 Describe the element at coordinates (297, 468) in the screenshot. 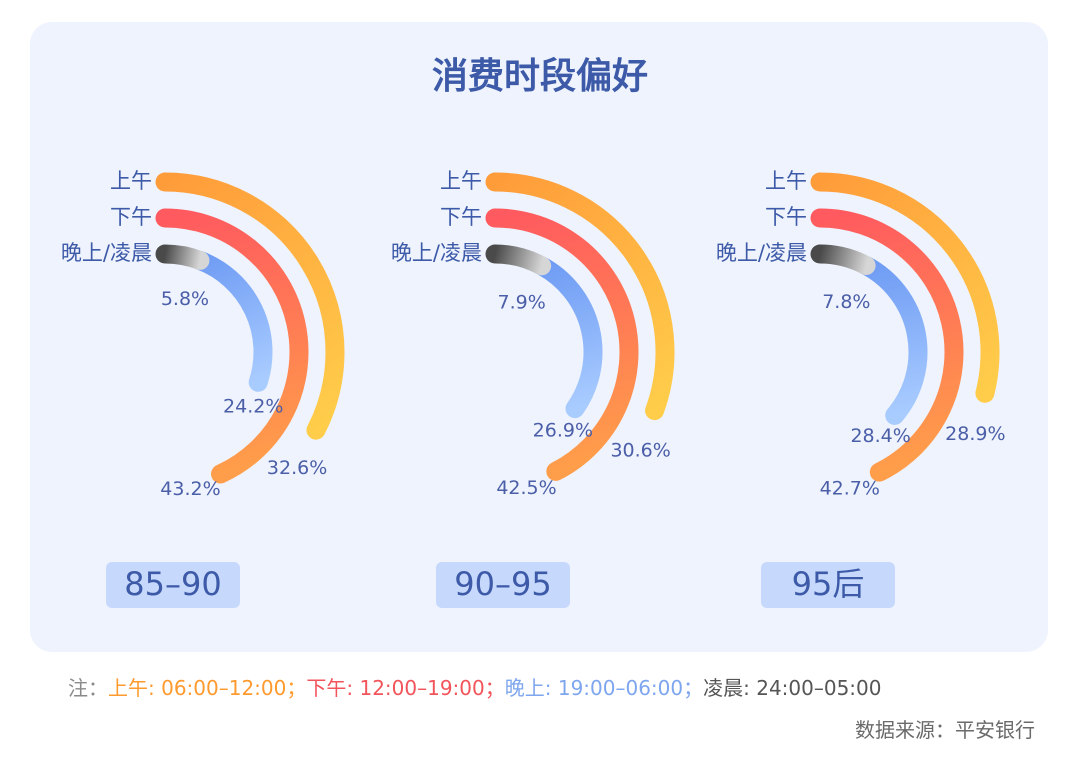

I see `value-label: 32.6%` at that location.